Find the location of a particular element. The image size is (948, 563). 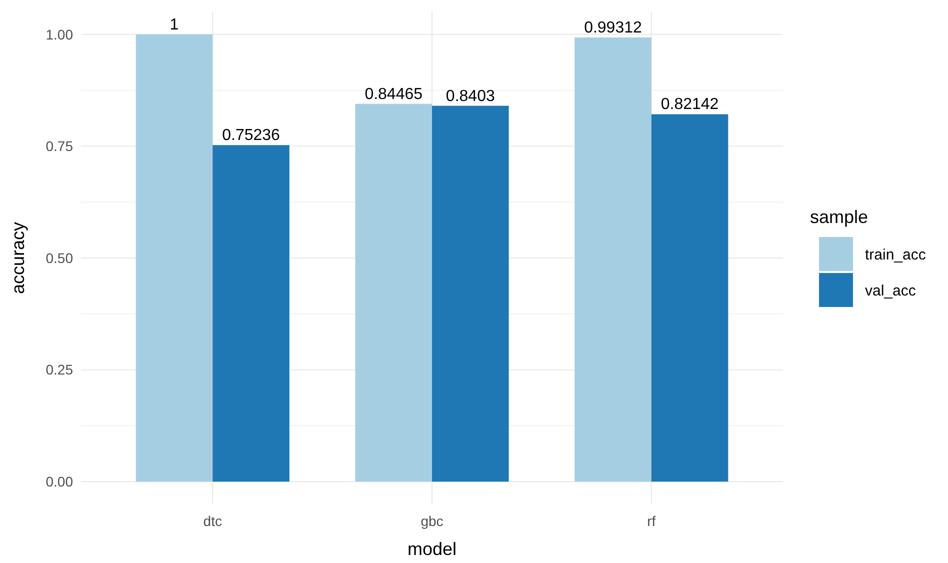

data-label: 0.84465 is located at coordinates (393, 94).